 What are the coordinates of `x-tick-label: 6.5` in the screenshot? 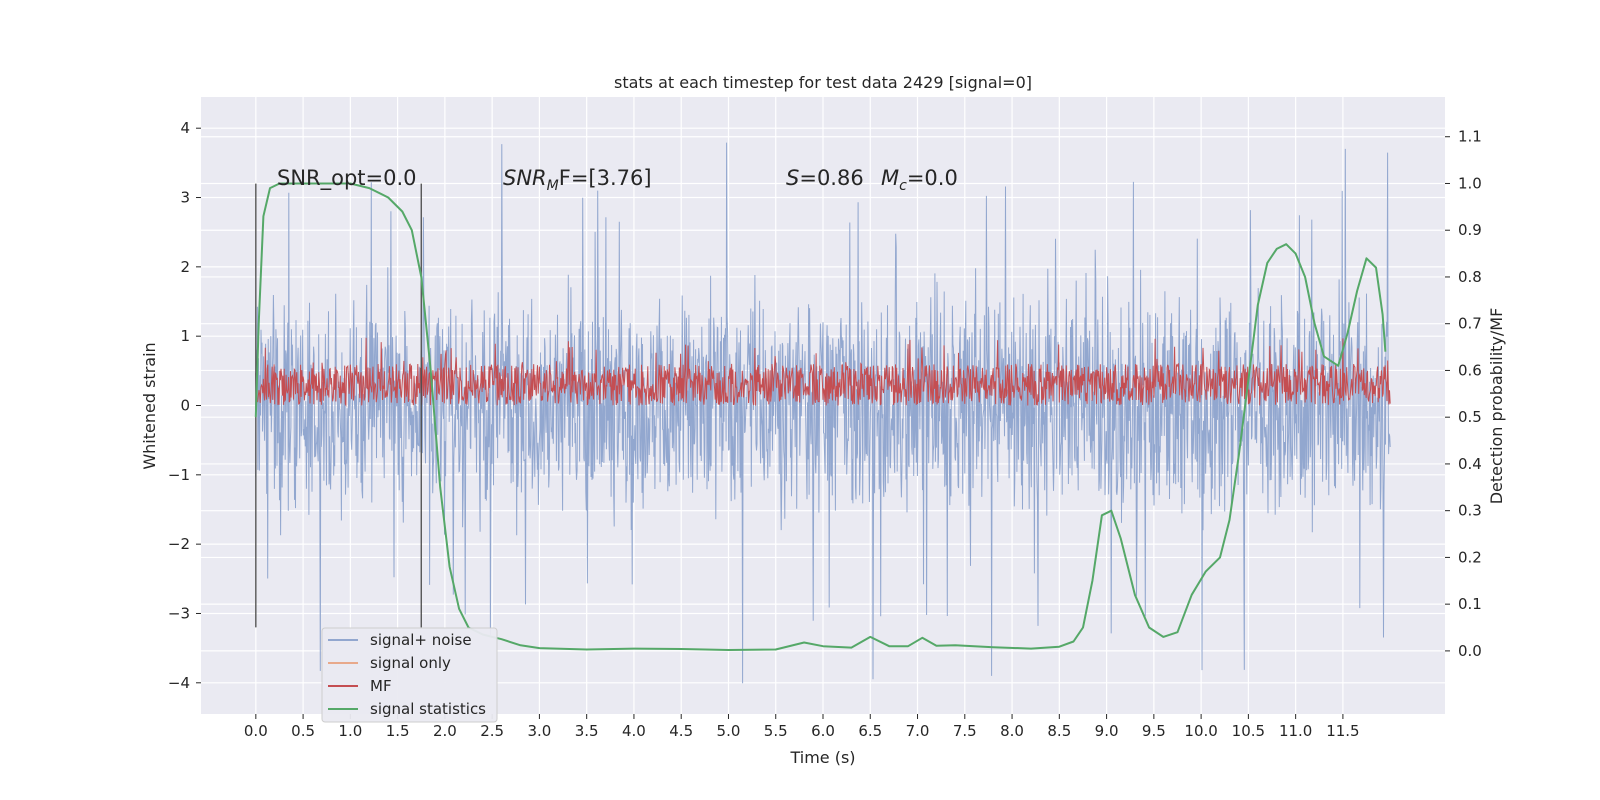 It's located at (870, 731).